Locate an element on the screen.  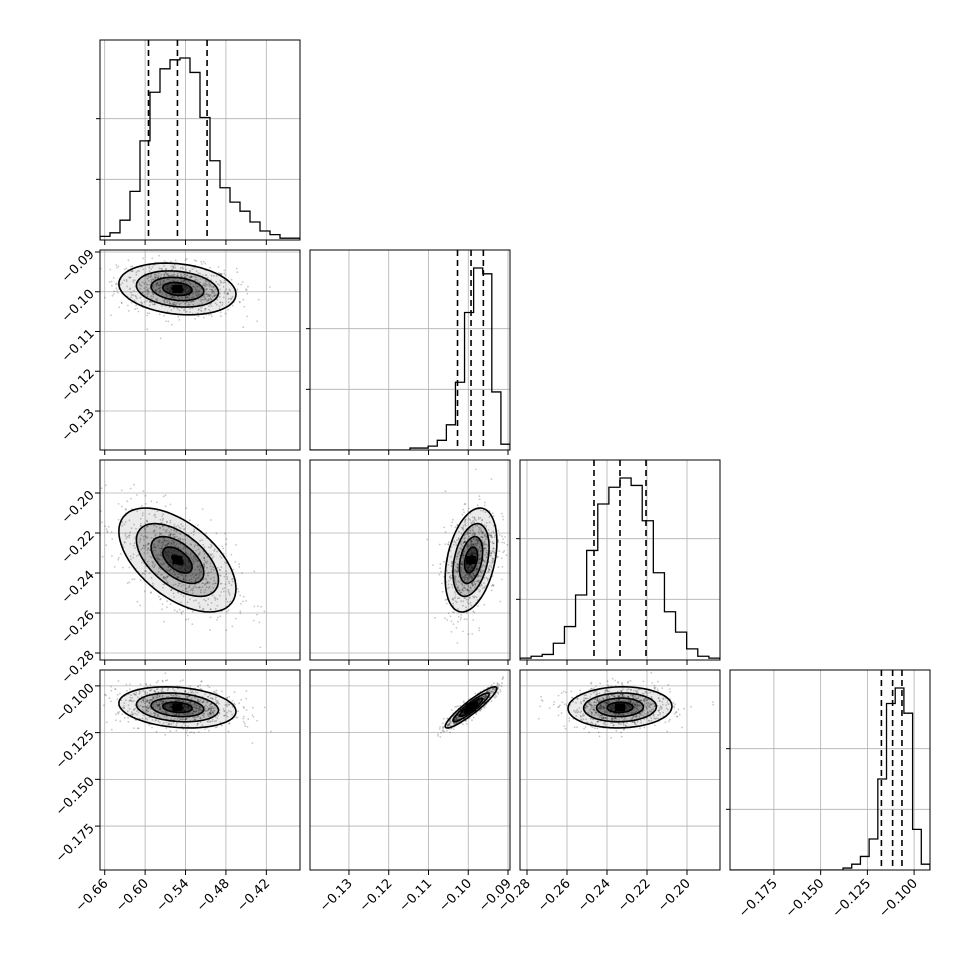
y-tick-label: −0.24 is located at coordinates (78, 587).